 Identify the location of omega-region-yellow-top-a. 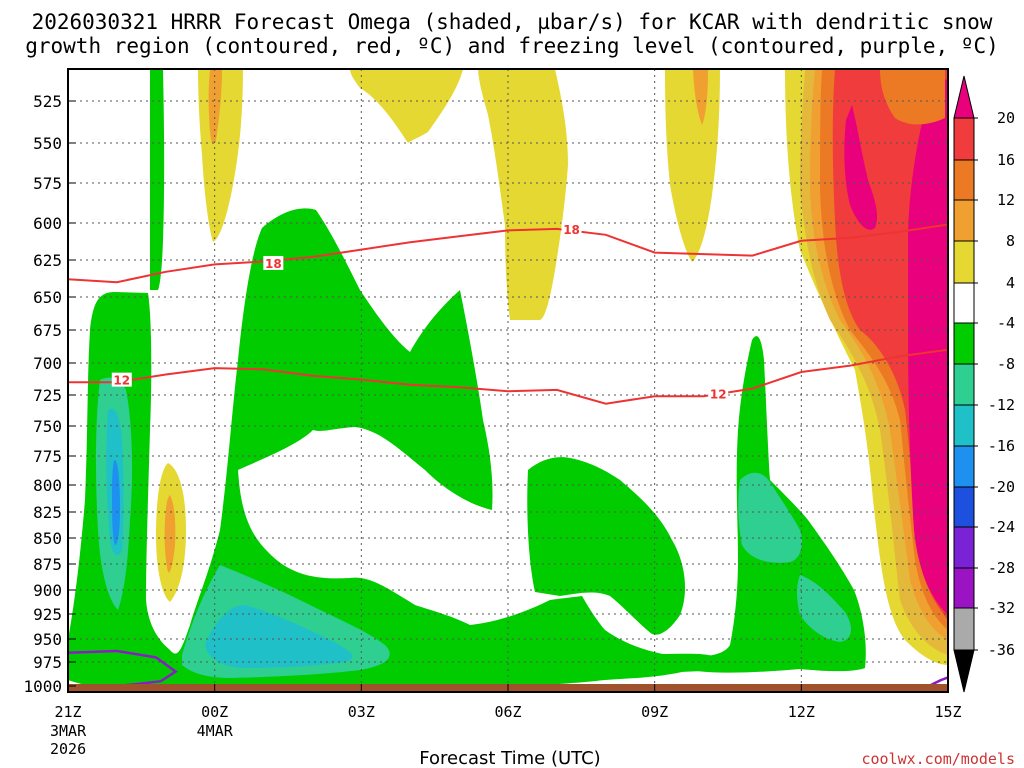
(406, 106).